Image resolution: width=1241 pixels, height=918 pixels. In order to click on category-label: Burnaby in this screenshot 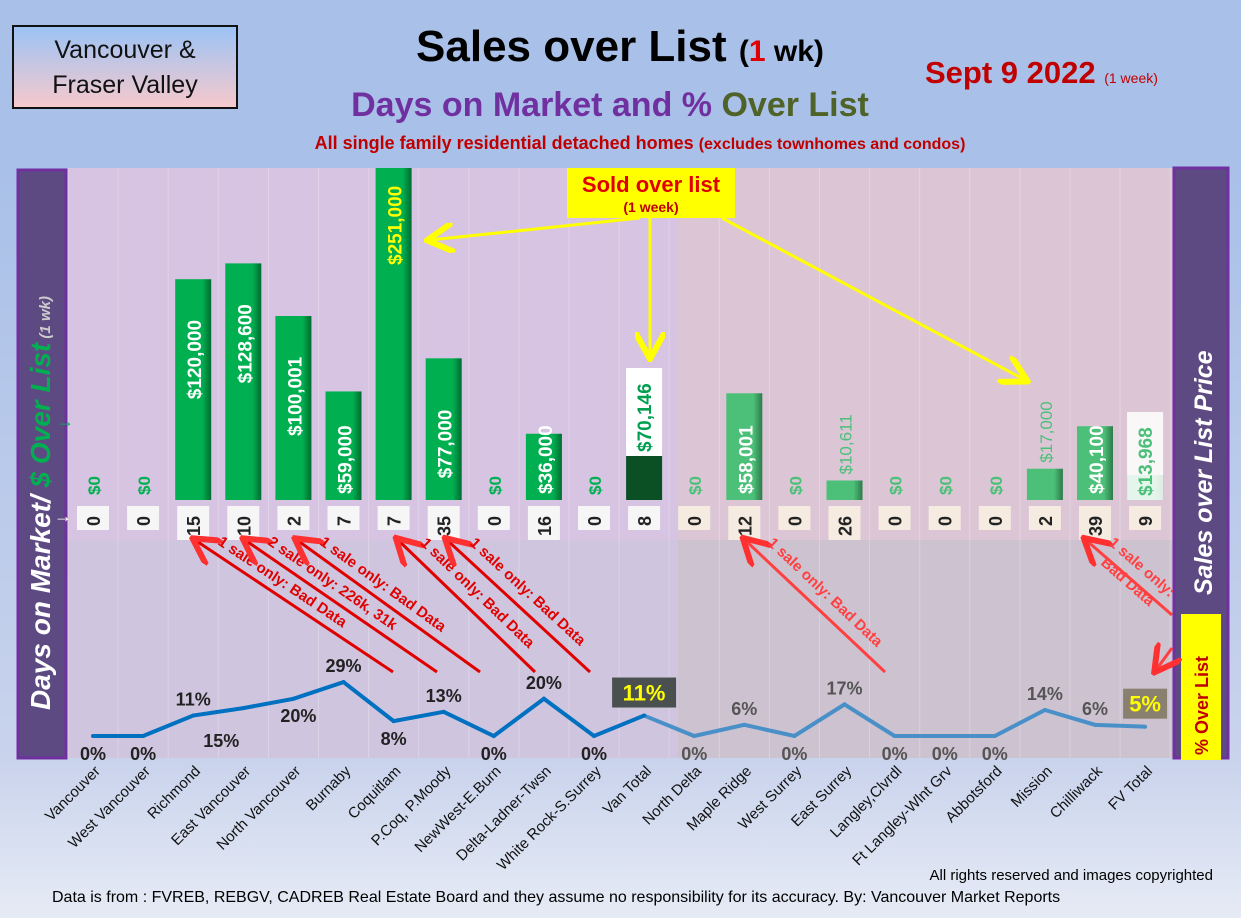, I will do `click(329, 788)`.